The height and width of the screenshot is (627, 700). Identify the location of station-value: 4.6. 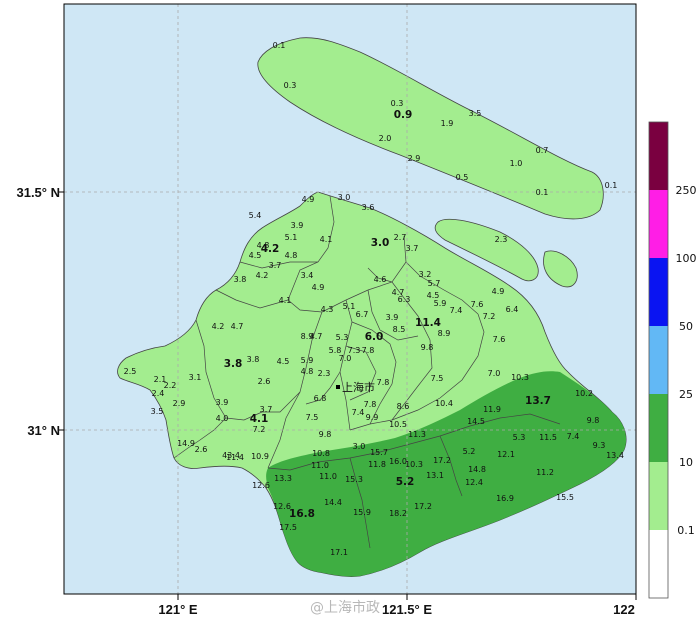
(380, 279).